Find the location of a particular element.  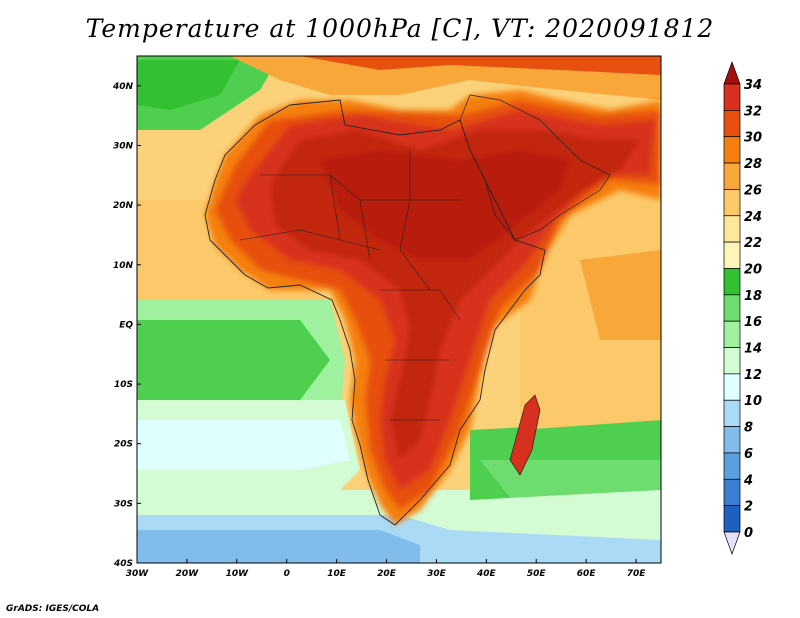

grads-credit: GrADS: IGES/COLA is located at coordinates (53, 609).